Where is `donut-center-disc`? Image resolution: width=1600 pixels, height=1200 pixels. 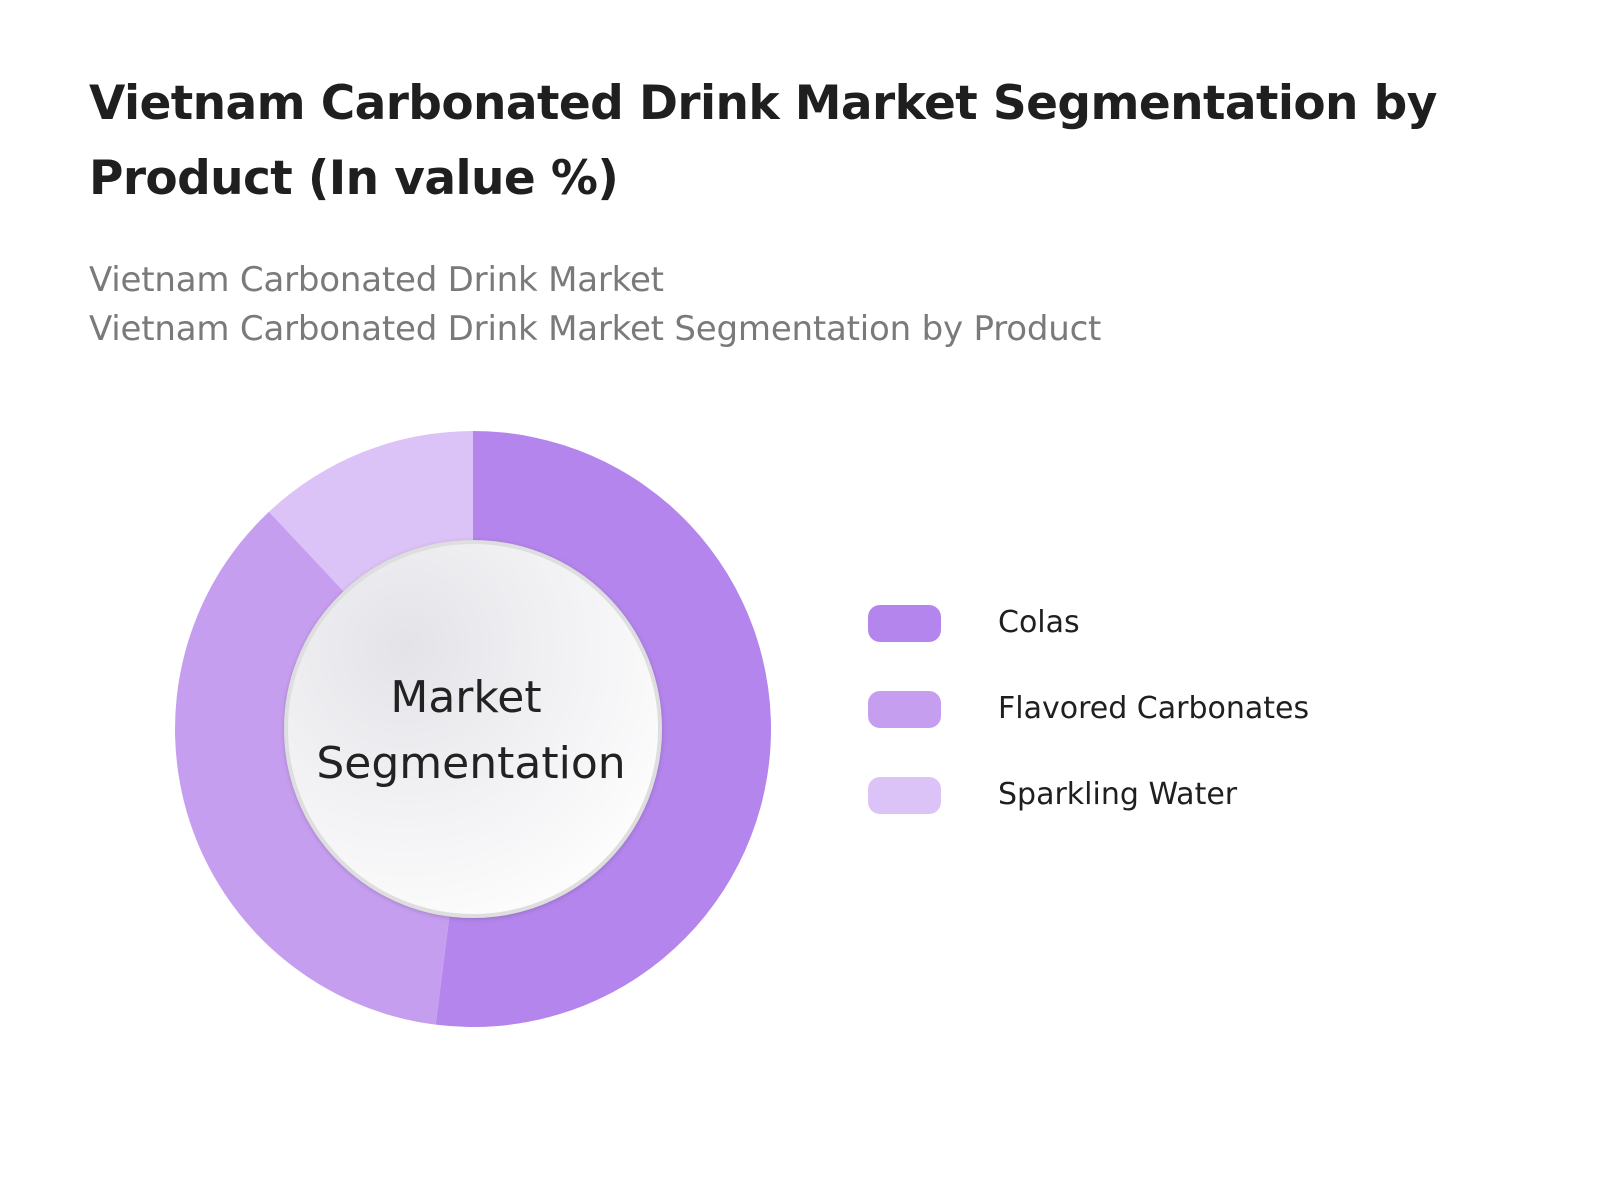
donut-center-disc is located at coordinates (473, 729).